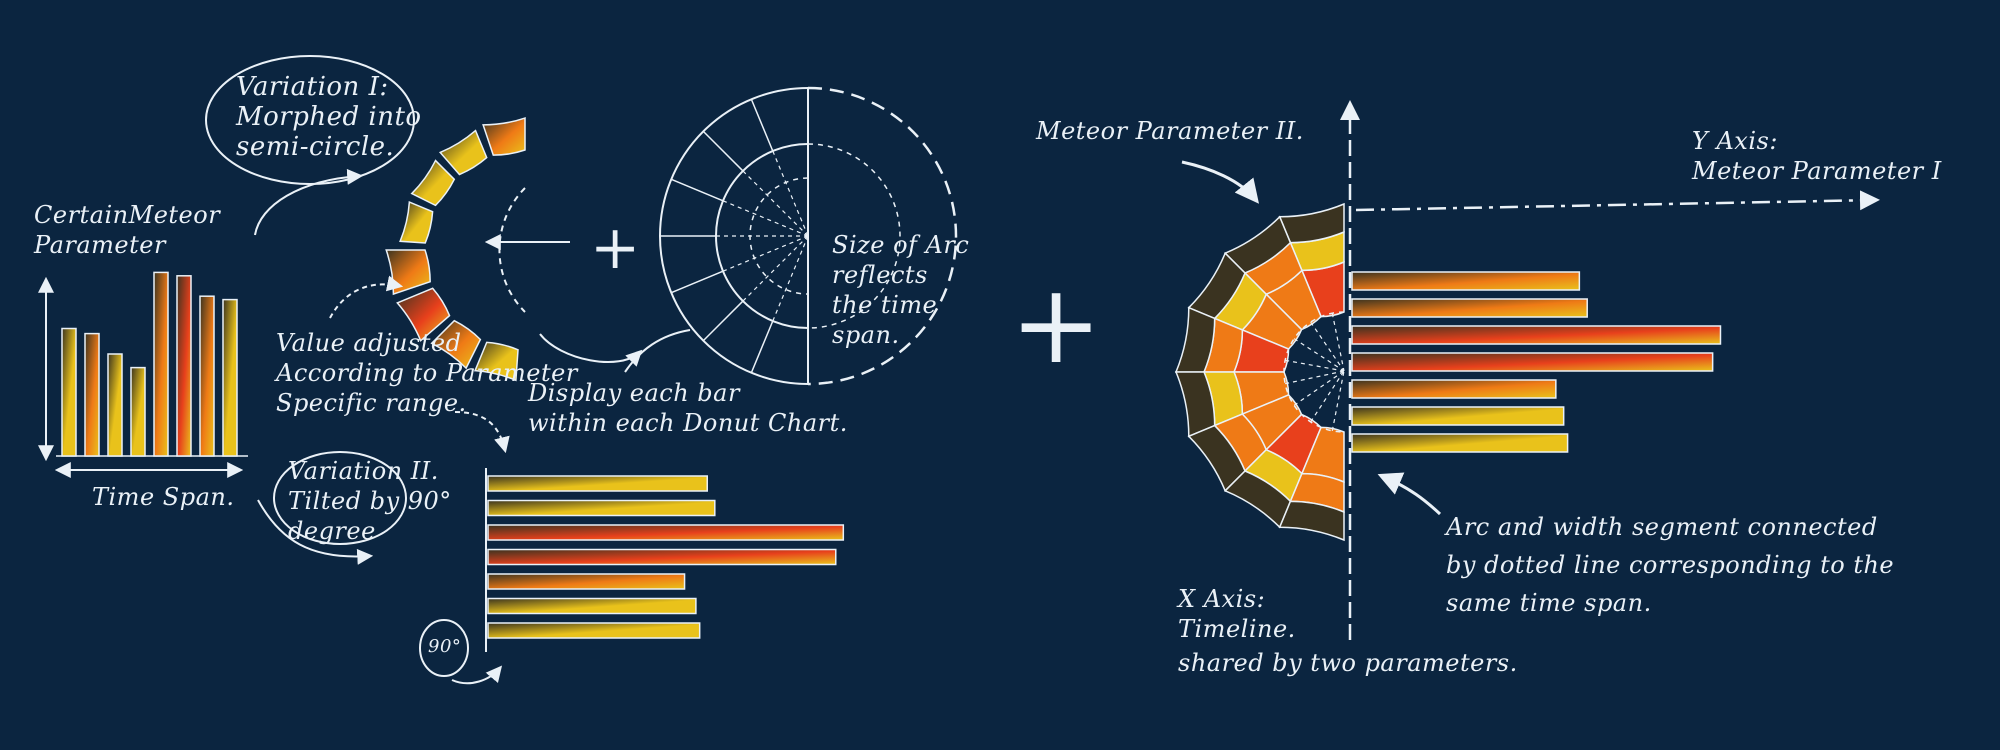 This screenshot has height=750, width=2000. Describe the element at coordinates (1170, 131) in the screenshot. I see `meteor-parameter-2-label: Meteor Parameter II.` at that location.